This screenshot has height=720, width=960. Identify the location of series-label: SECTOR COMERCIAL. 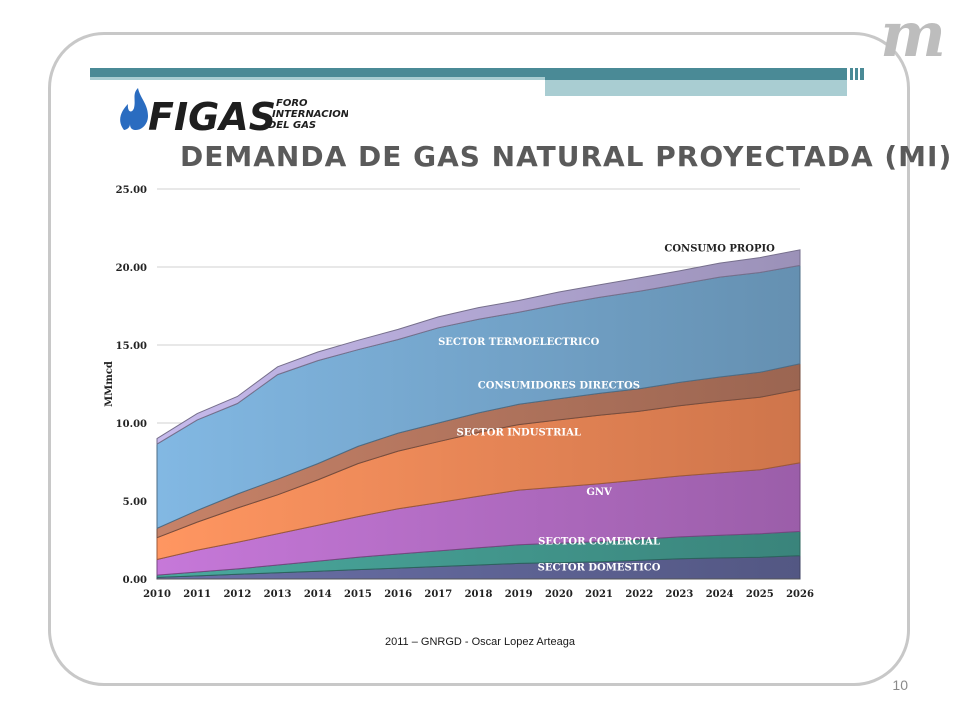
(599, 542).